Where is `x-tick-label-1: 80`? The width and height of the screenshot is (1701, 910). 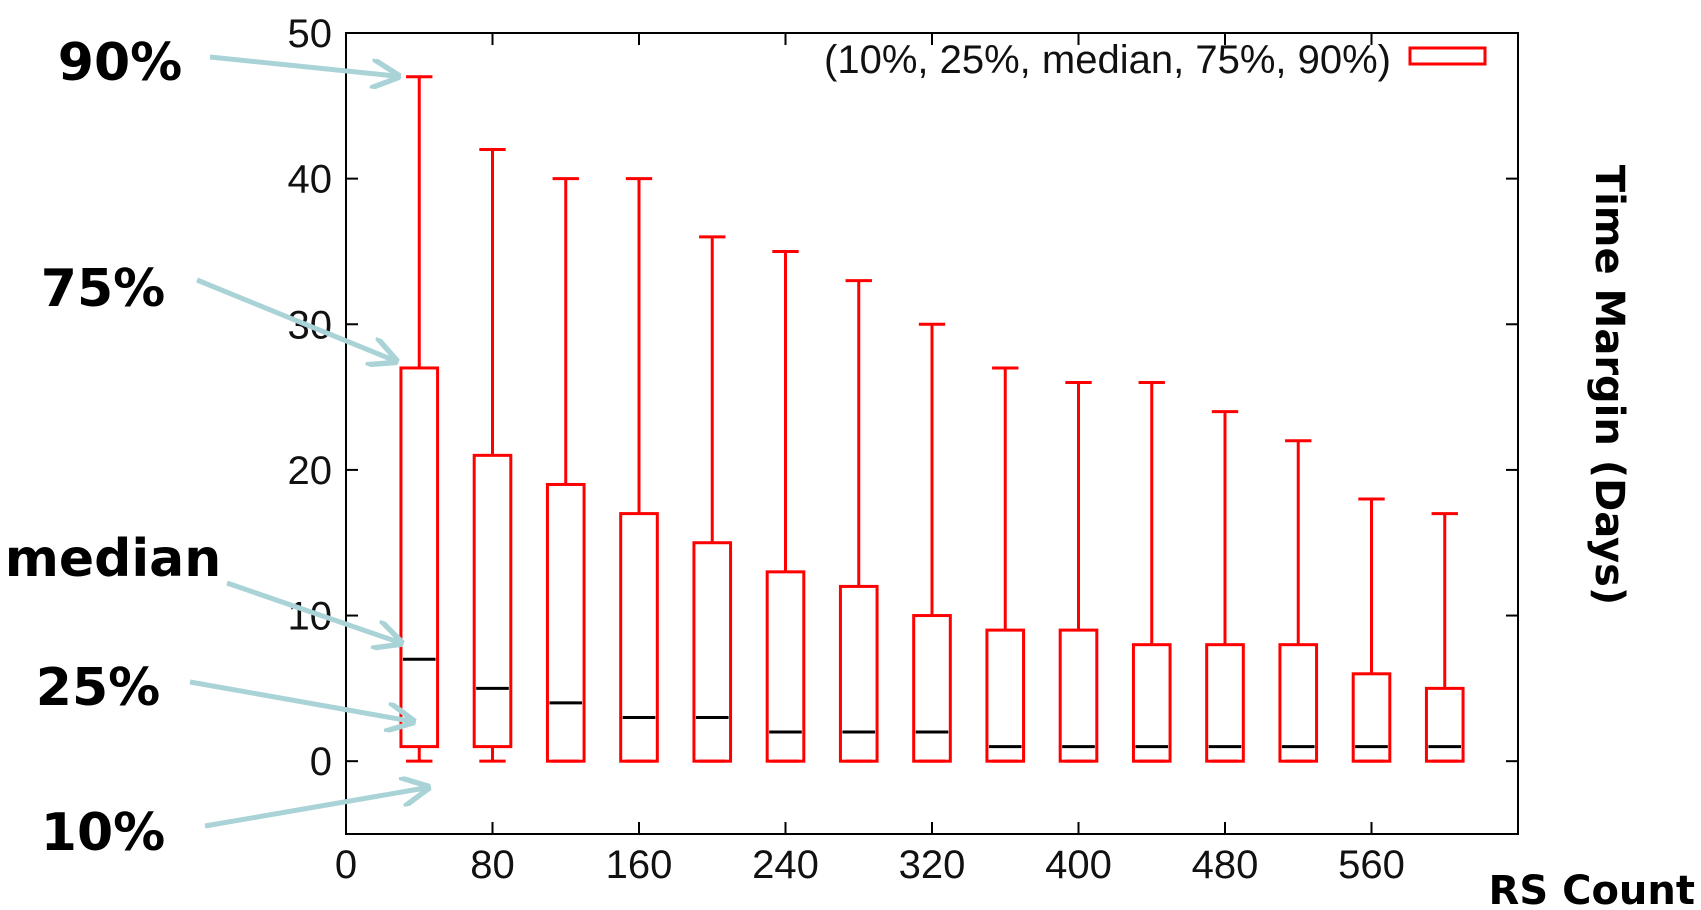 x-tick-label-1: 80 is located at coordinates (492, 865).